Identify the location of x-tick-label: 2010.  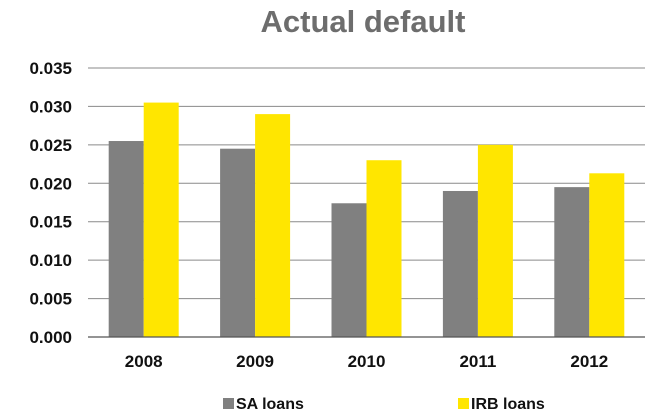
(367, 361).